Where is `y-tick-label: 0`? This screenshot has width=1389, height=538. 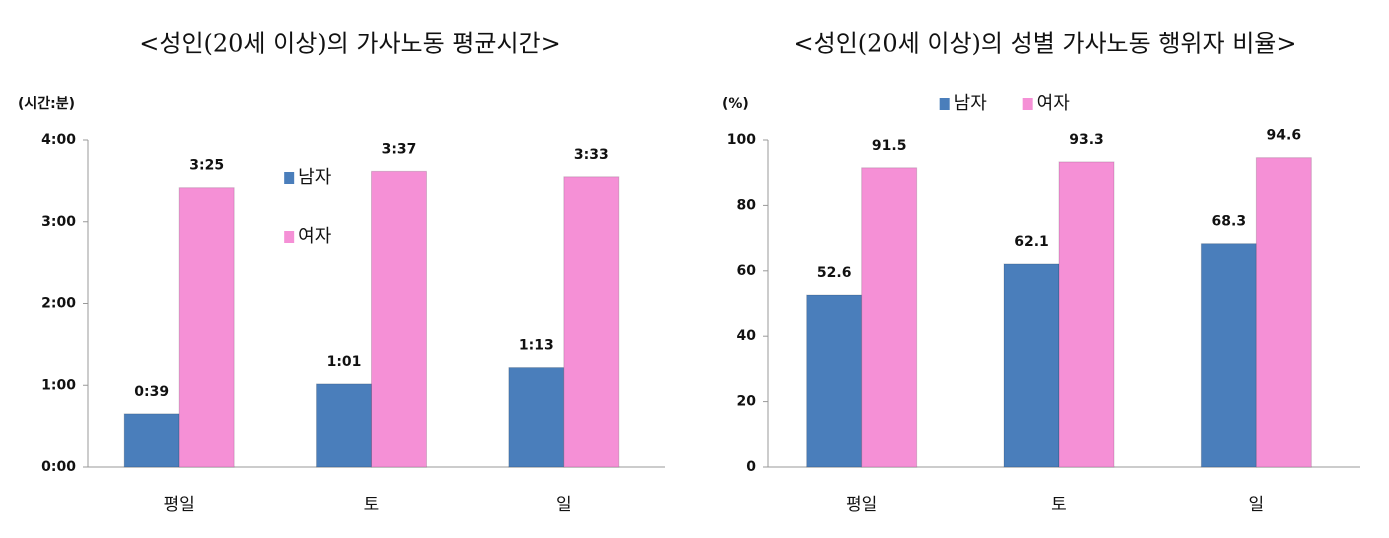
y-tick-label: 0 is located at coordinates (751, 467).